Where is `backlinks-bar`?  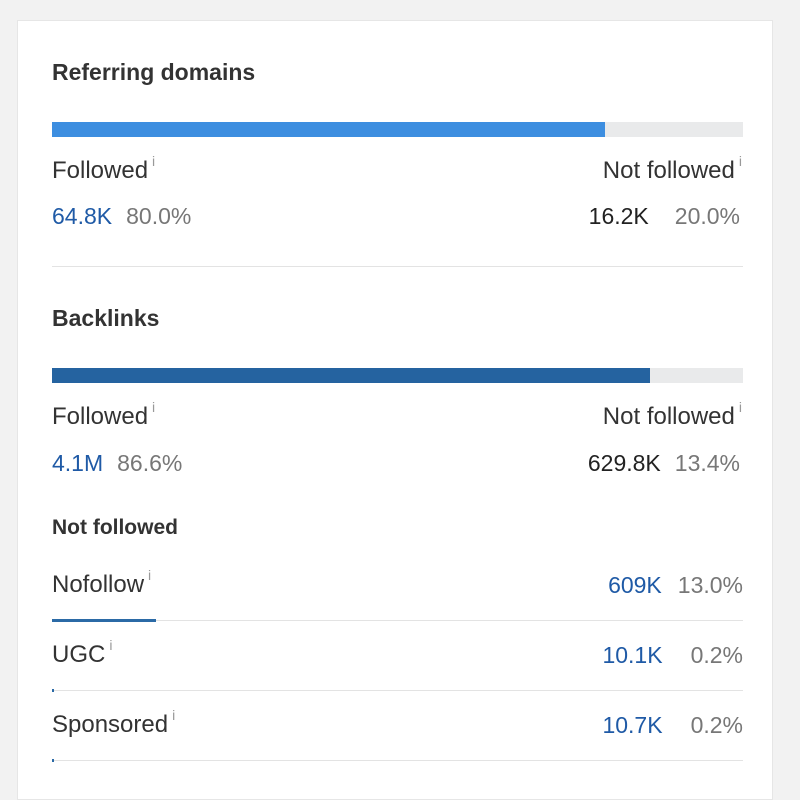 backlinks-bar is located at coordinates (397, 375).